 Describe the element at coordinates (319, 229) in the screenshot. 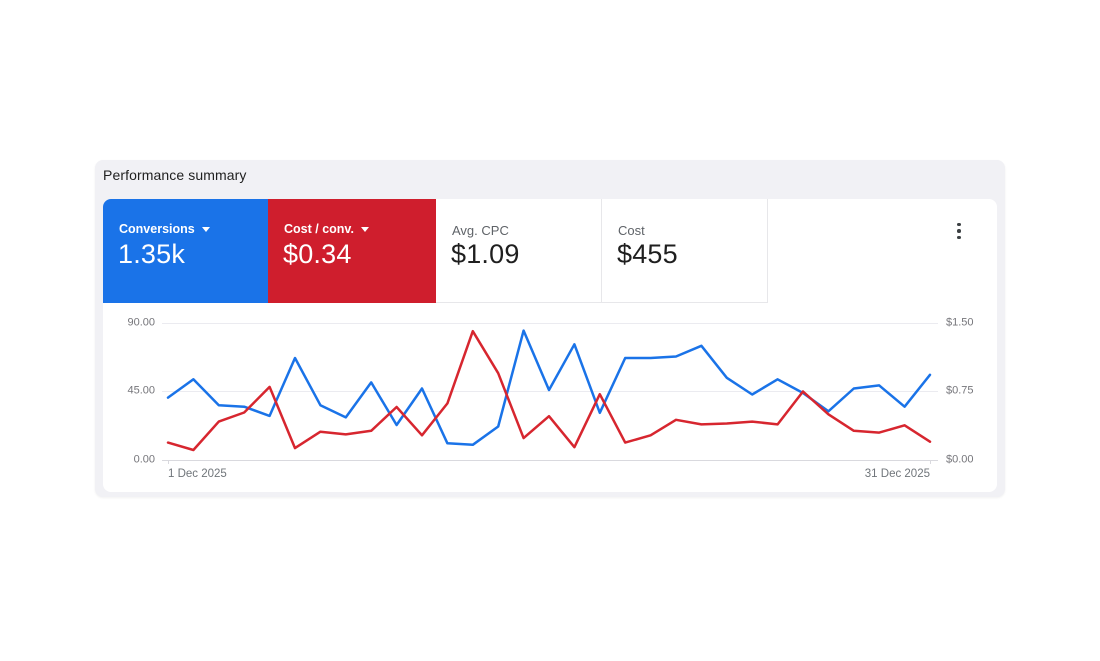

I see `scorecard-label: Cost / conv.` at that location.